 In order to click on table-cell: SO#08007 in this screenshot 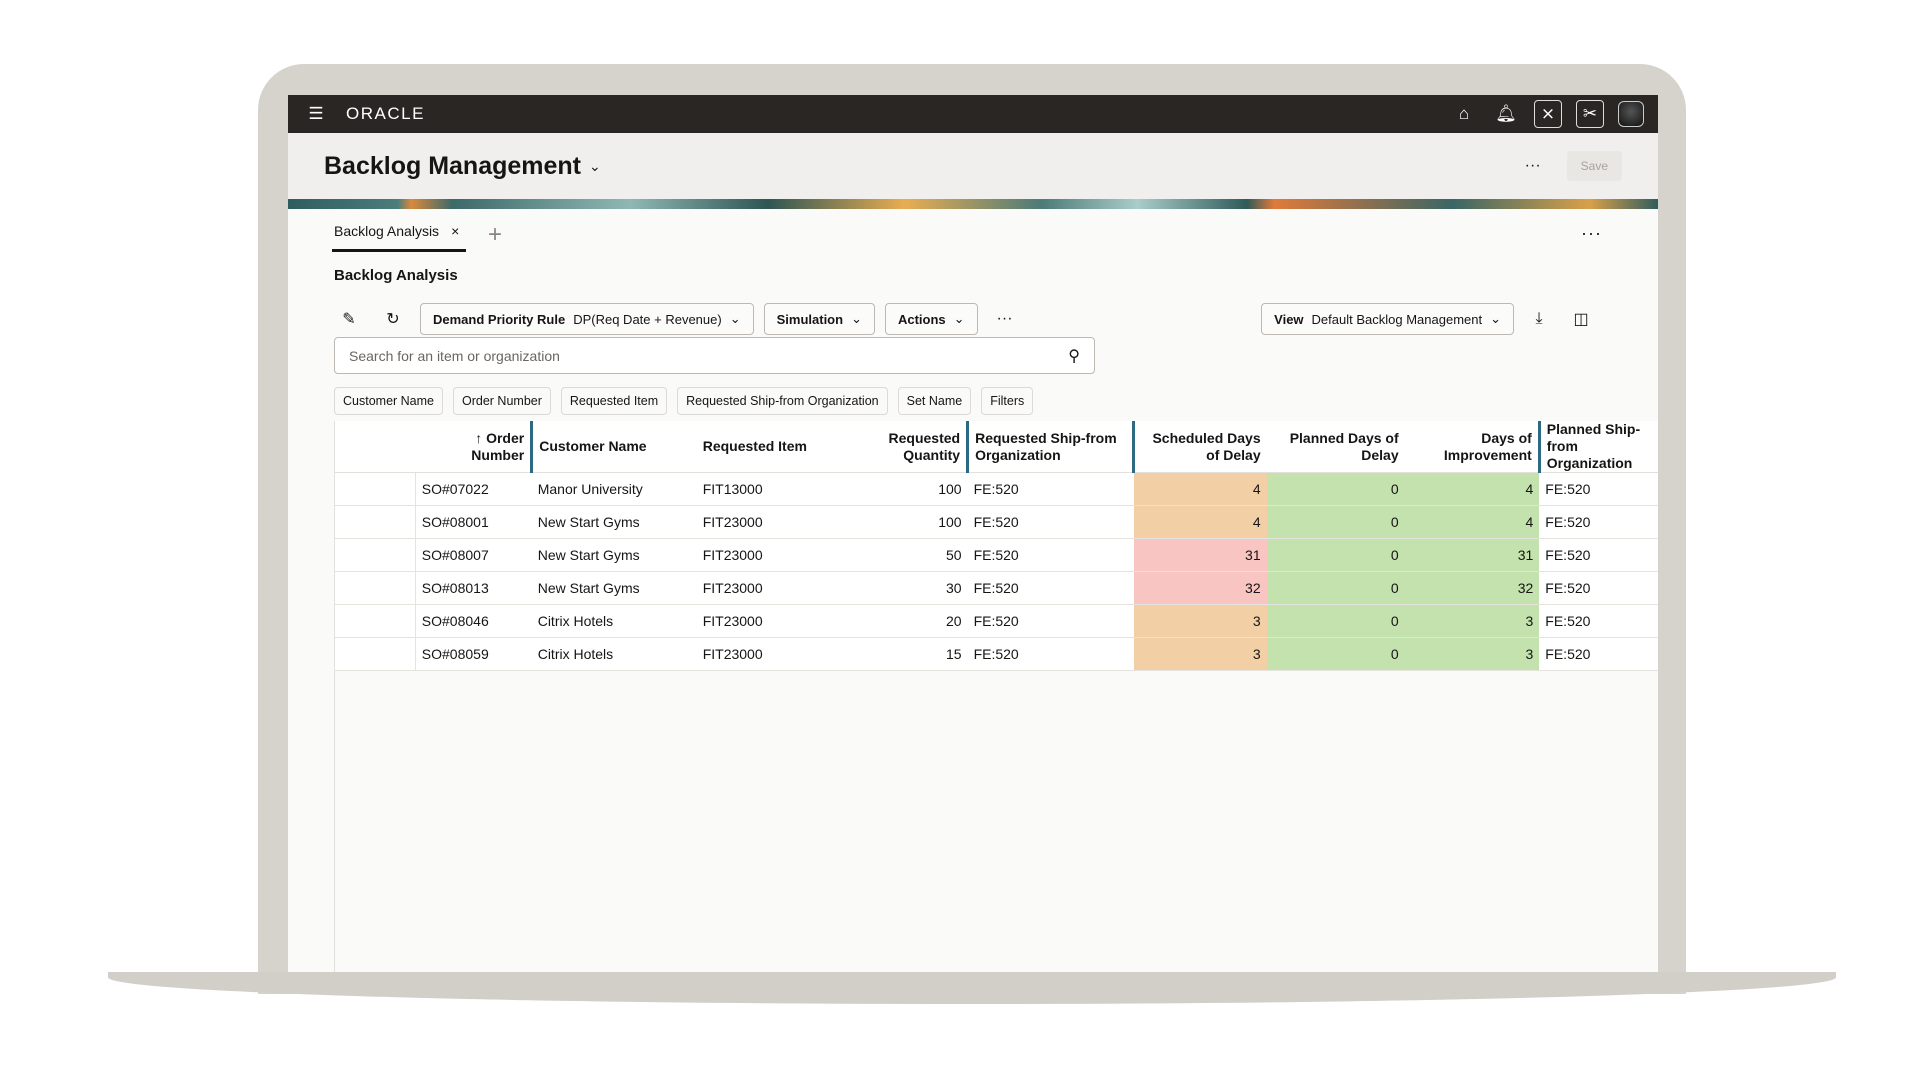, I will do `click(473, 555)`.